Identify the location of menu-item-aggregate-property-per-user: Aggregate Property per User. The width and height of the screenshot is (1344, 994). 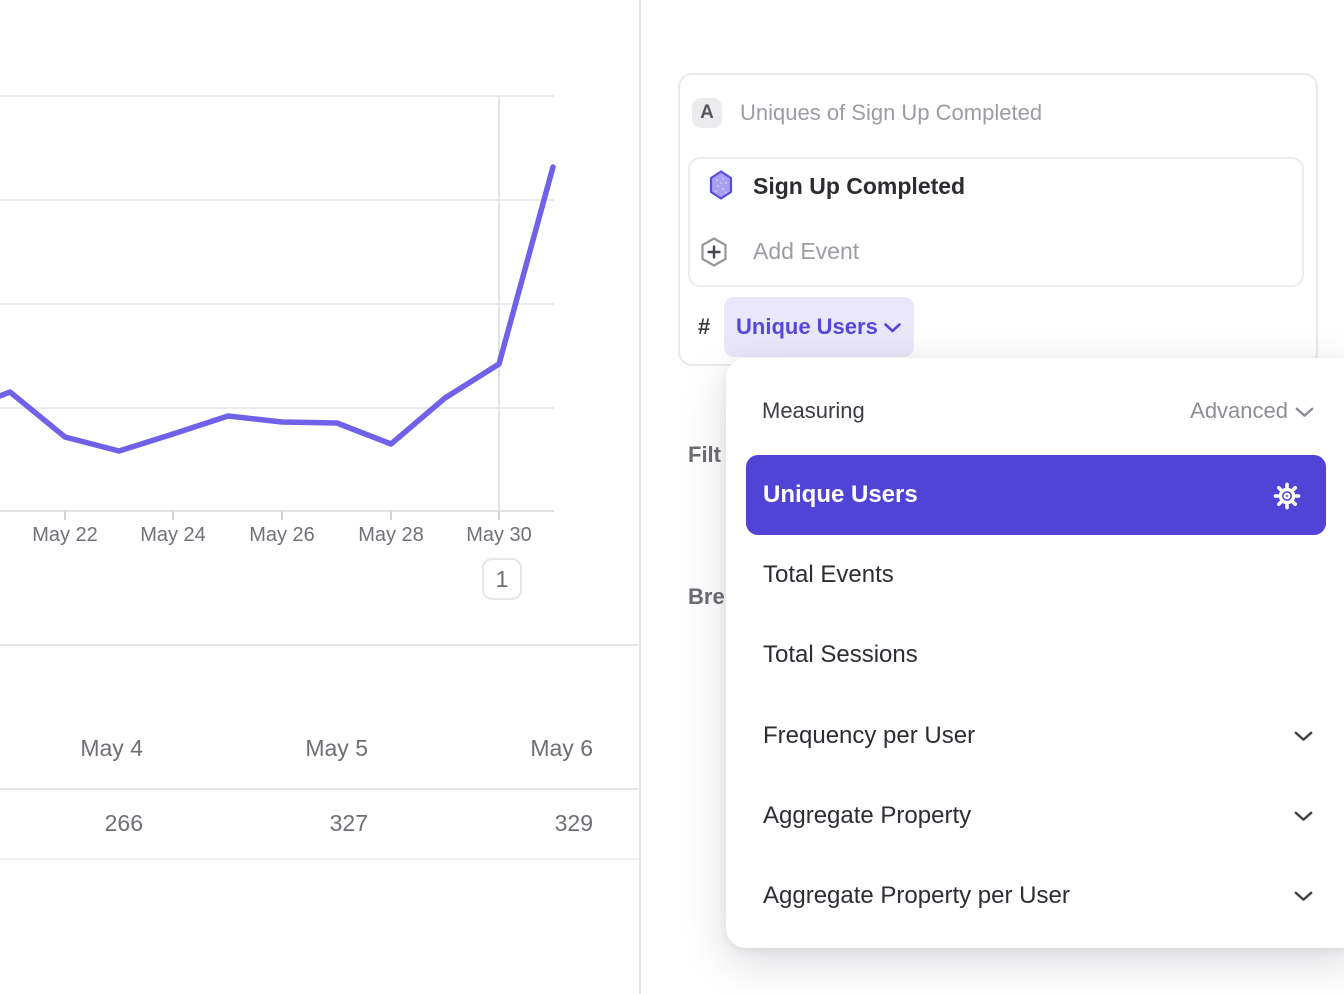
(916, 895).